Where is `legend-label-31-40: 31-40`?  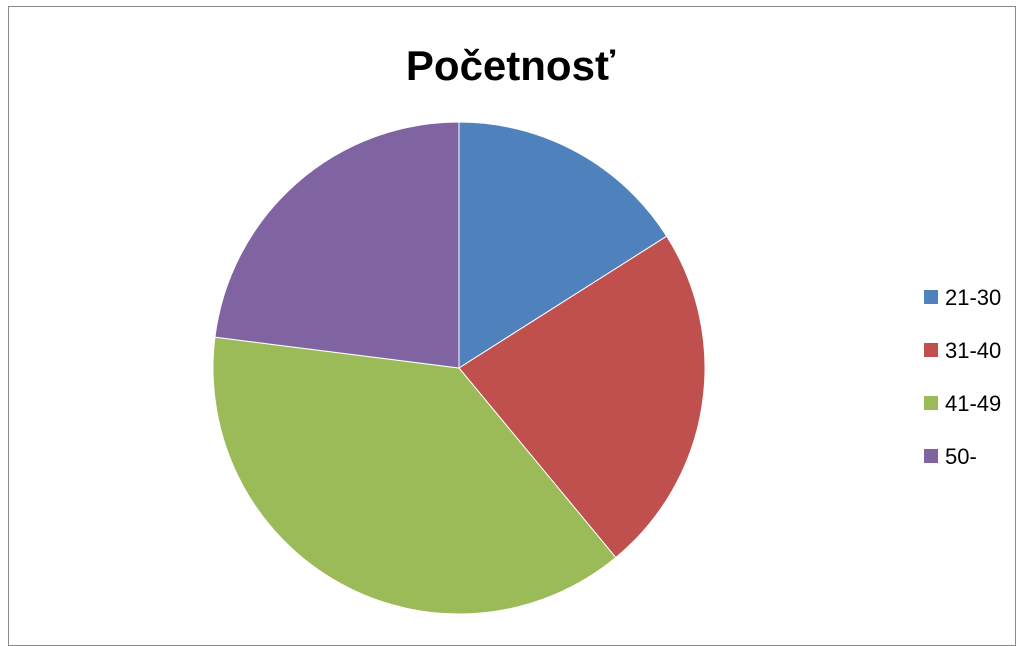 legend-label-31-40: 31-40 is located at coordinates (973, 350).